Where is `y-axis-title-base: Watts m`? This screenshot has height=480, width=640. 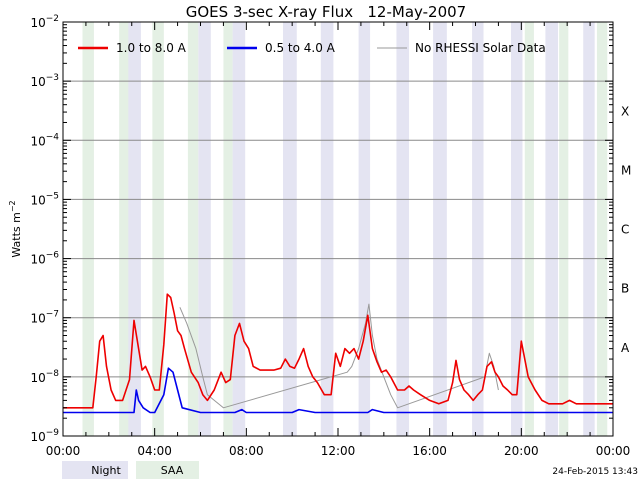
y-axis-title-base: Watts m is located at coordinates (16, 234).